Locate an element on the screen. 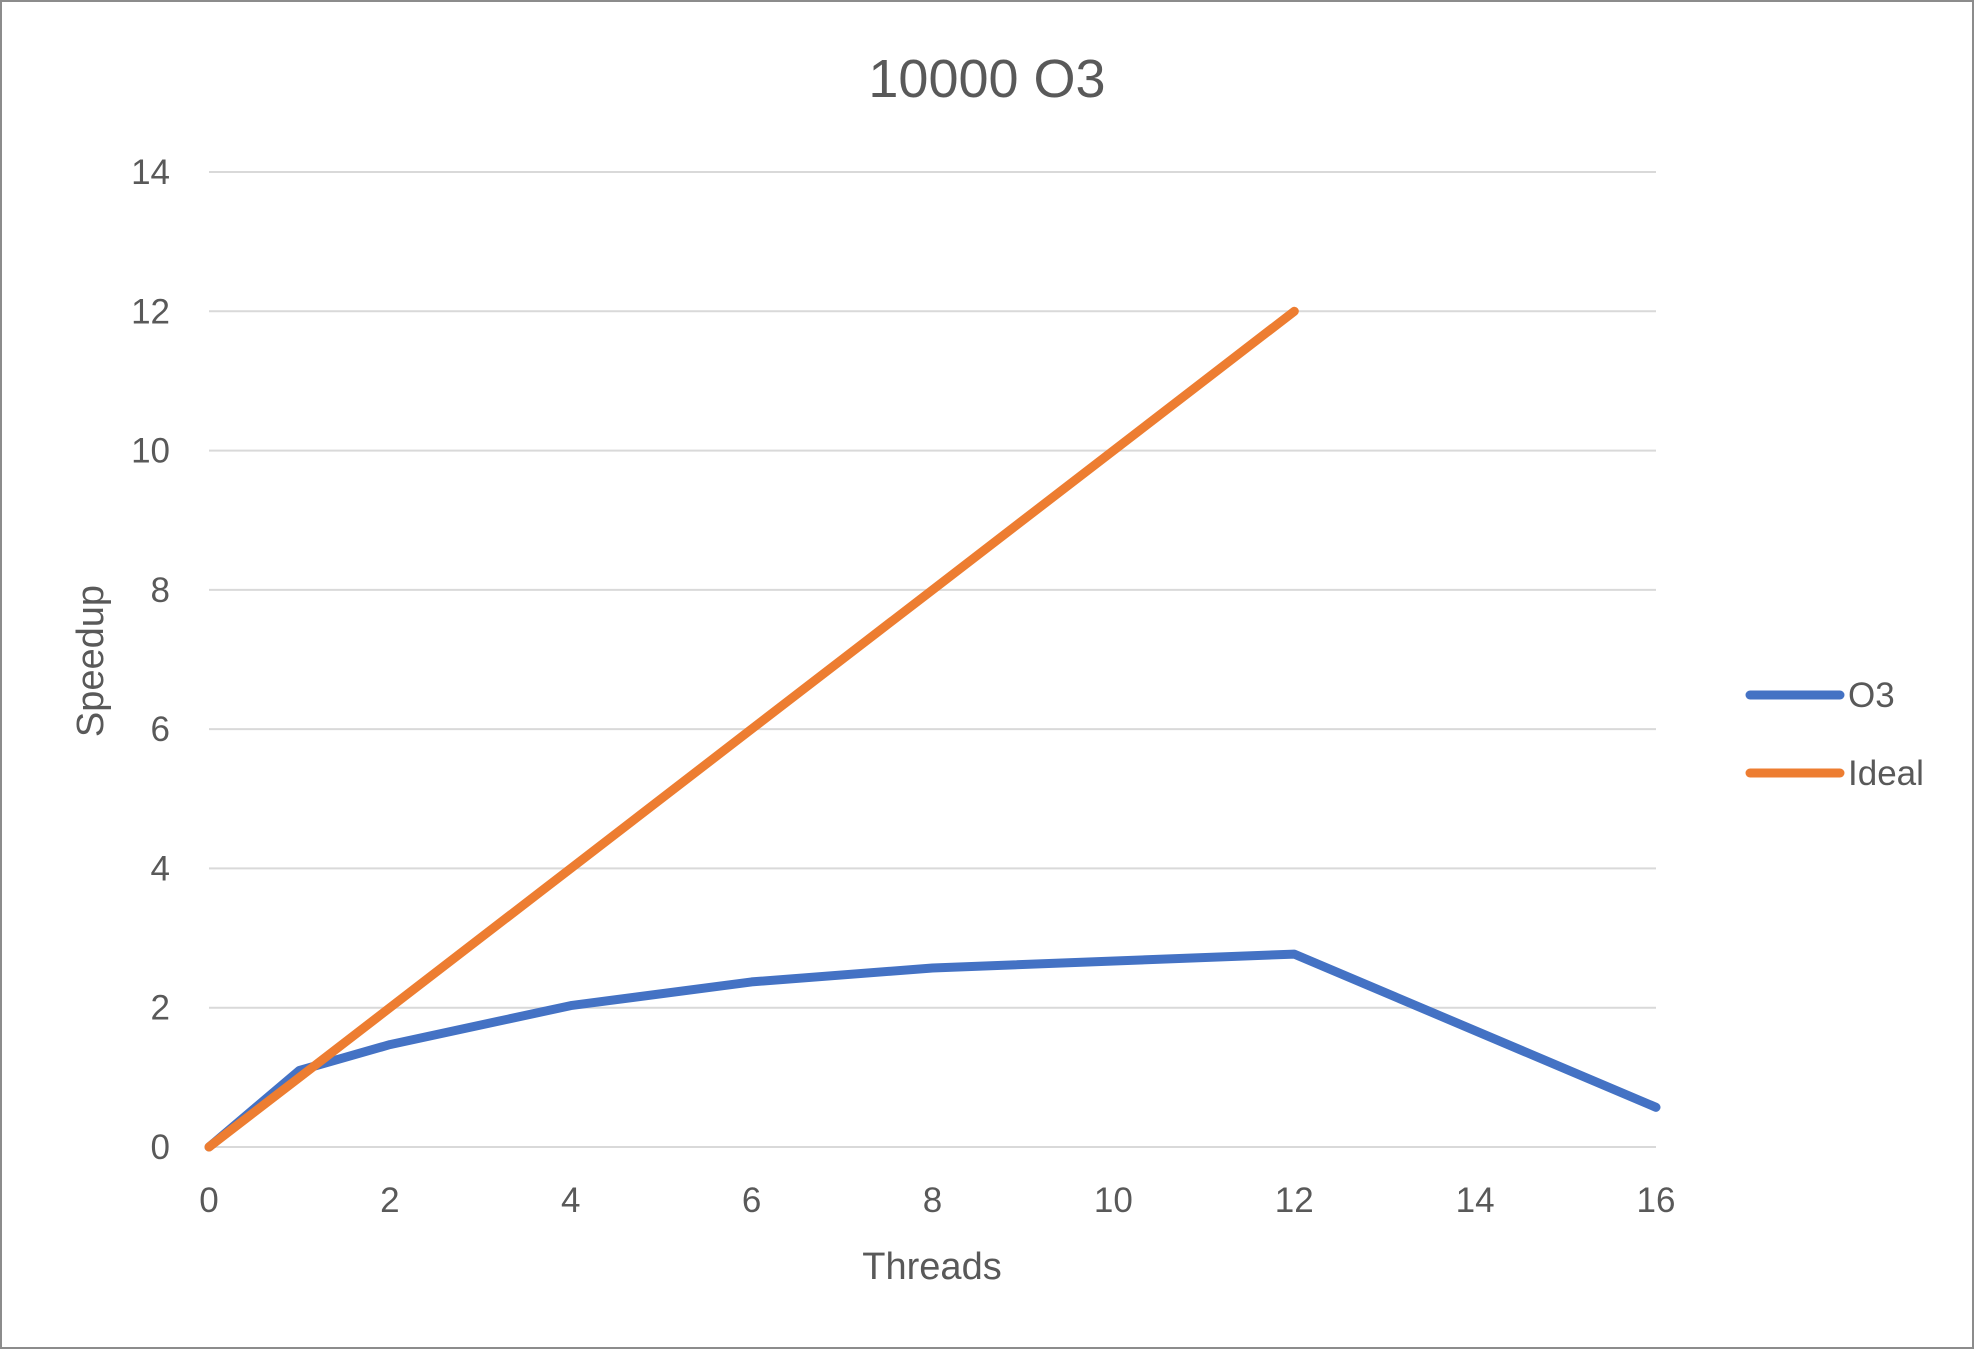  x-axis-title: Threads is located at coordinates (931, 1267).